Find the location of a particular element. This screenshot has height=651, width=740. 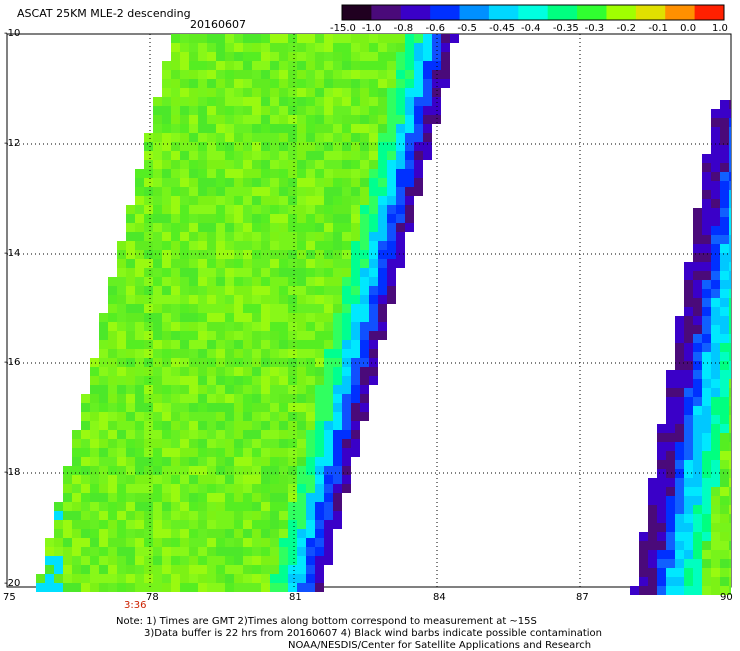

y-tick-label: -20 is located at coordinates (12, 583).